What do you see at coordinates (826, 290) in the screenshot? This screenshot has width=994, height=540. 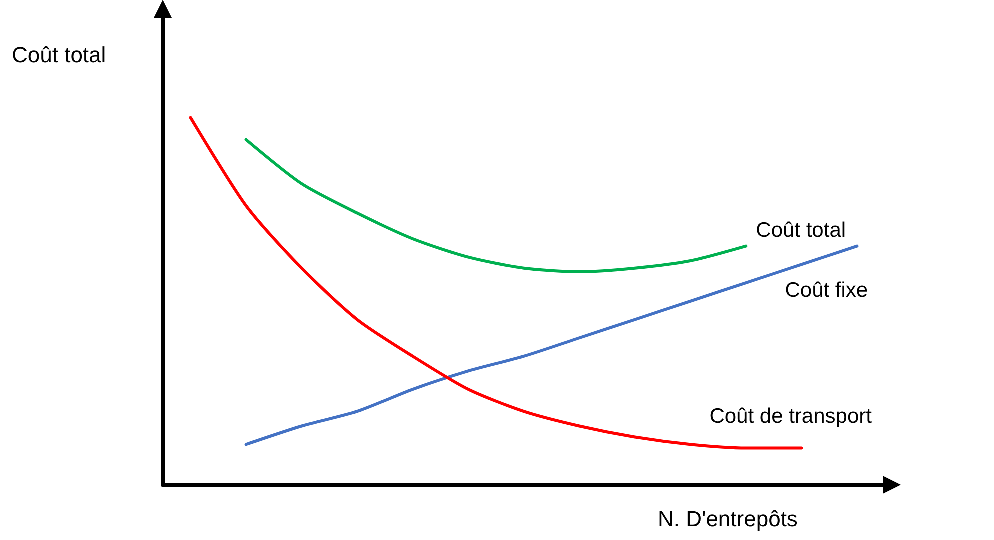 I see `series-label: Coût fixe` at bounding box center [826, 290].